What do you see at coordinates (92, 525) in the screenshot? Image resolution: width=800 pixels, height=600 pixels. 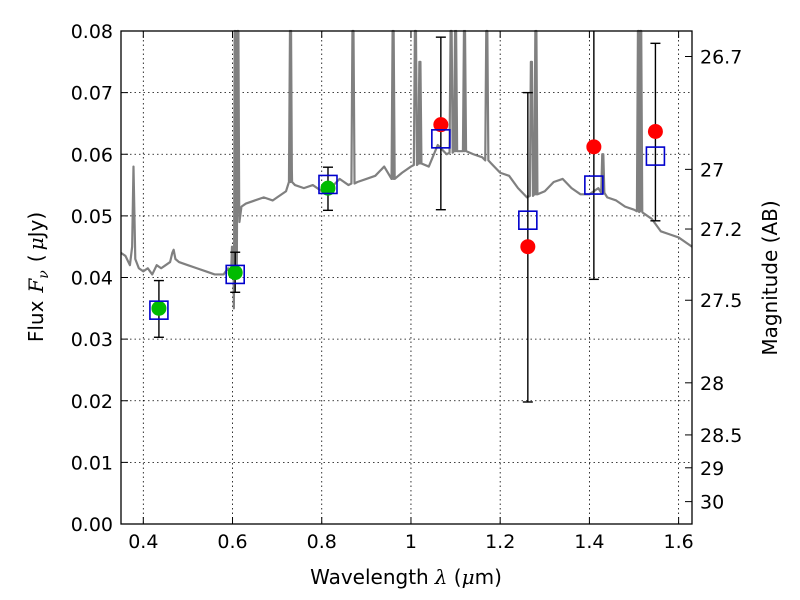 I see `y-tick-label: 0.00` at bounding box center [92, 525].